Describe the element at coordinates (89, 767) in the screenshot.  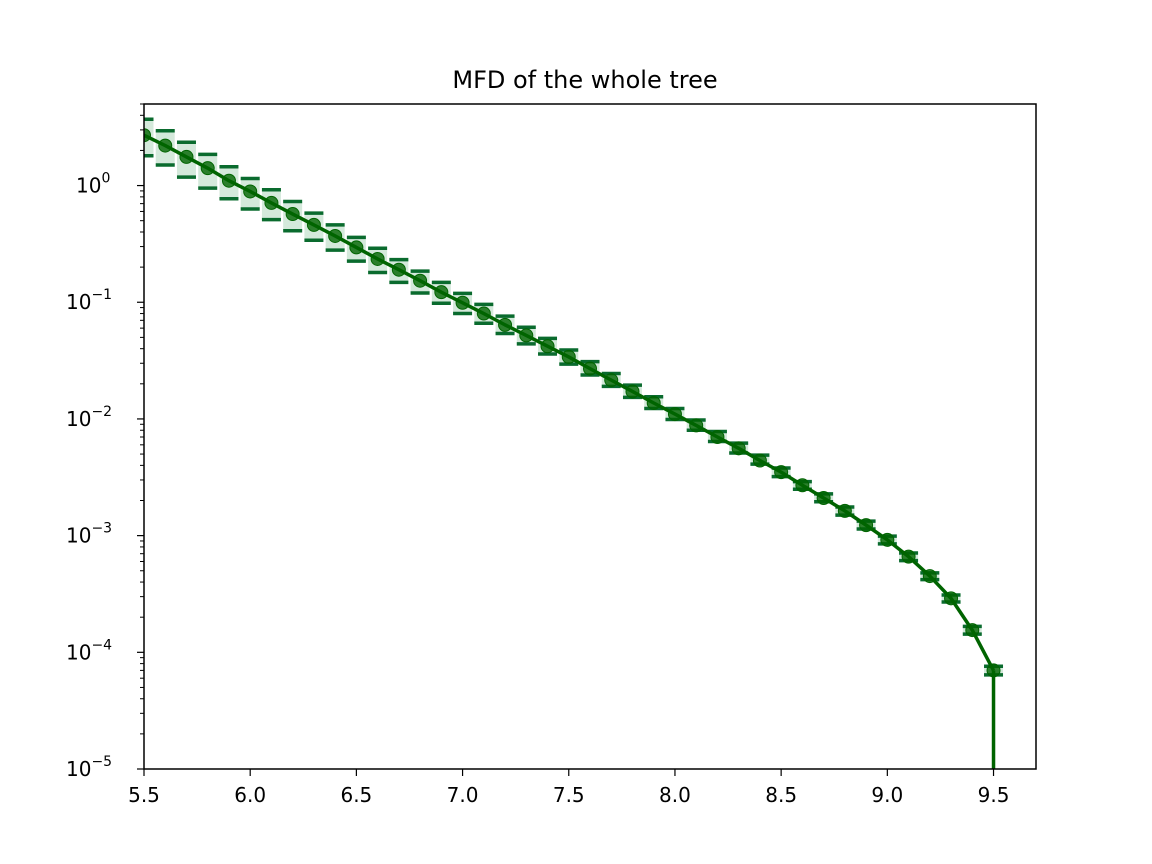
I see `y-tick-label: 10⁻⁵` at that location.